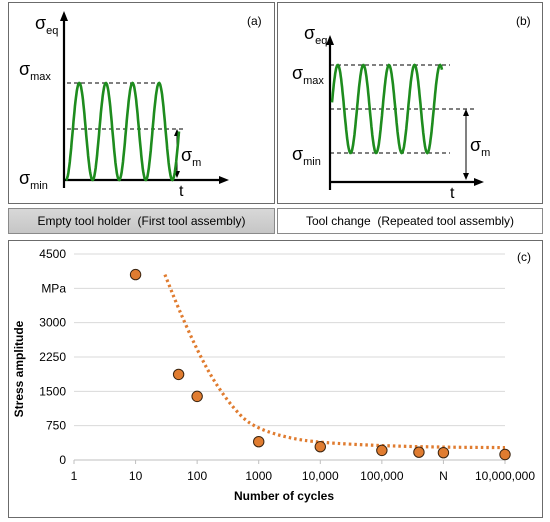 The width and height of the screenshot is (550, 522). Describe the element at coordinates (52, 323) in the screenshot. I see `y-tick-label: 3000` at that location.